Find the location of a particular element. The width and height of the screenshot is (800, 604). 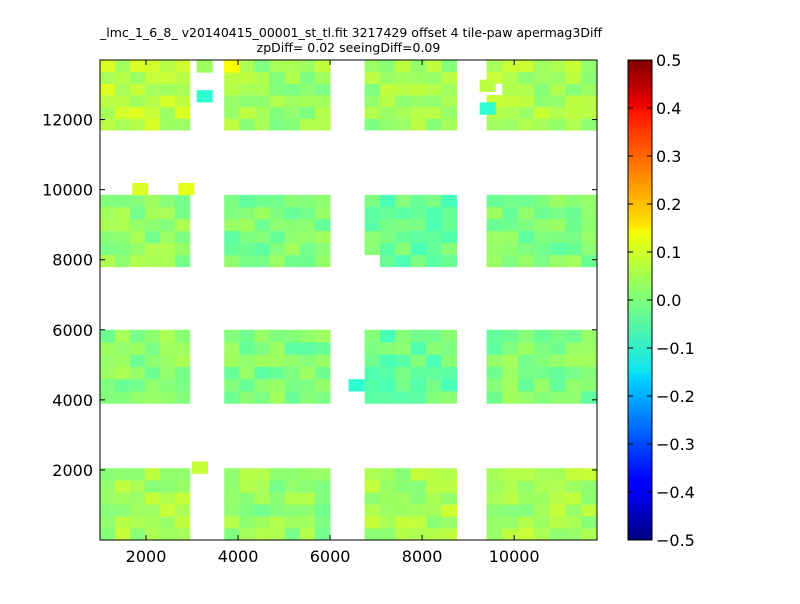

x-tick-label: 6000 is located at coordinates (330, 556).